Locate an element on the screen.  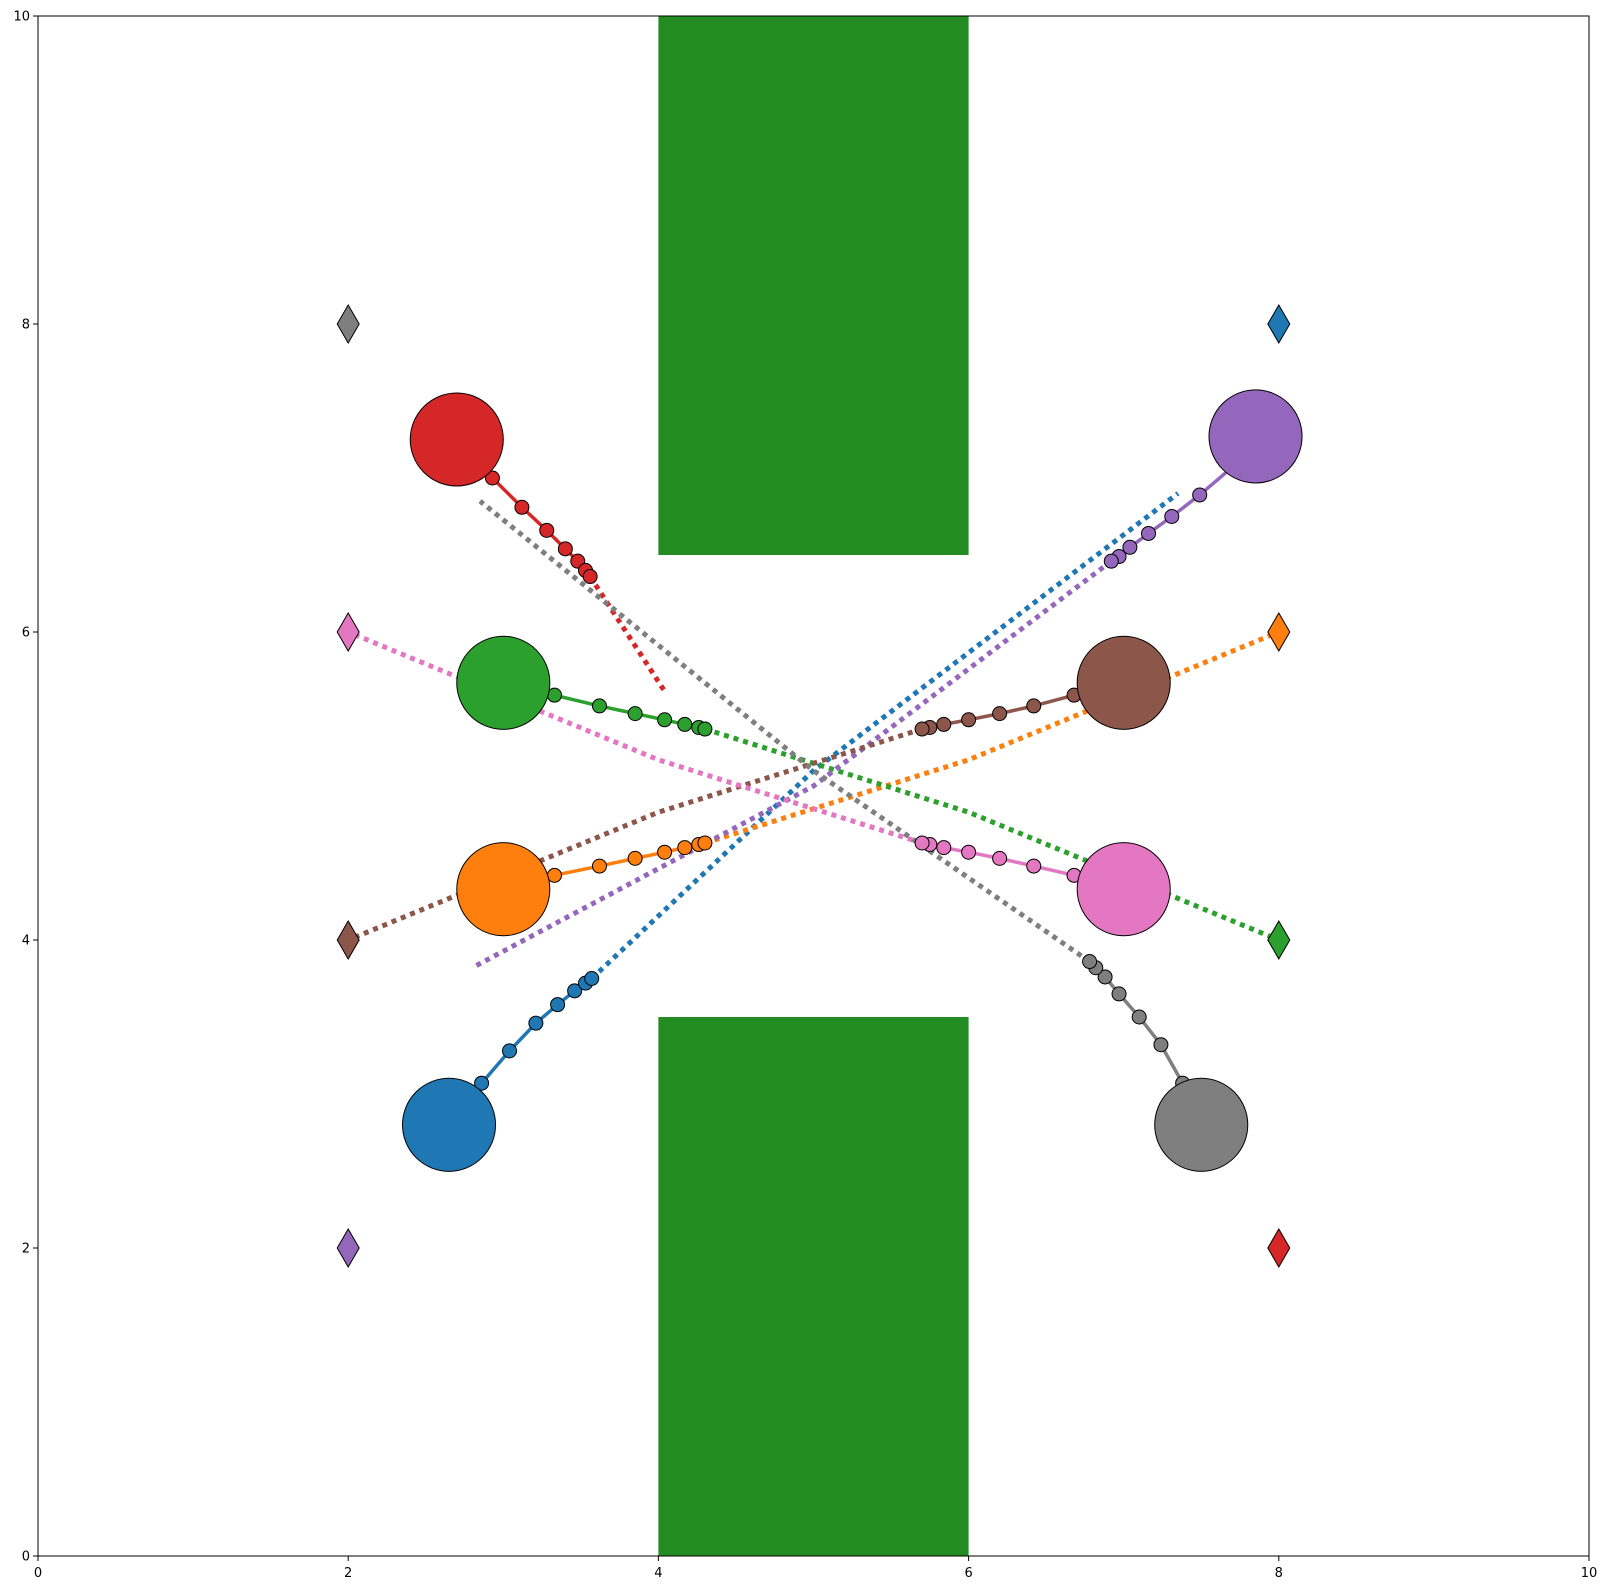
agent-5-body is located at coordinates (1255, 436).